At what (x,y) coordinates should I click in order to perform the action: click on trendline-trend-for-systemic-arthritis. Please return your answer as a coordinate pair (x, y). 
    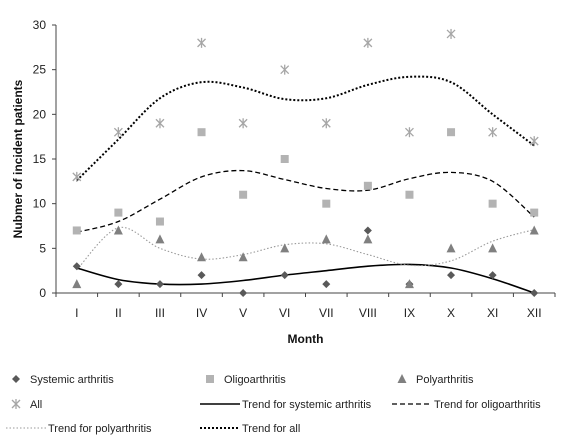
    Looking at the image, I should click on (305, 278).